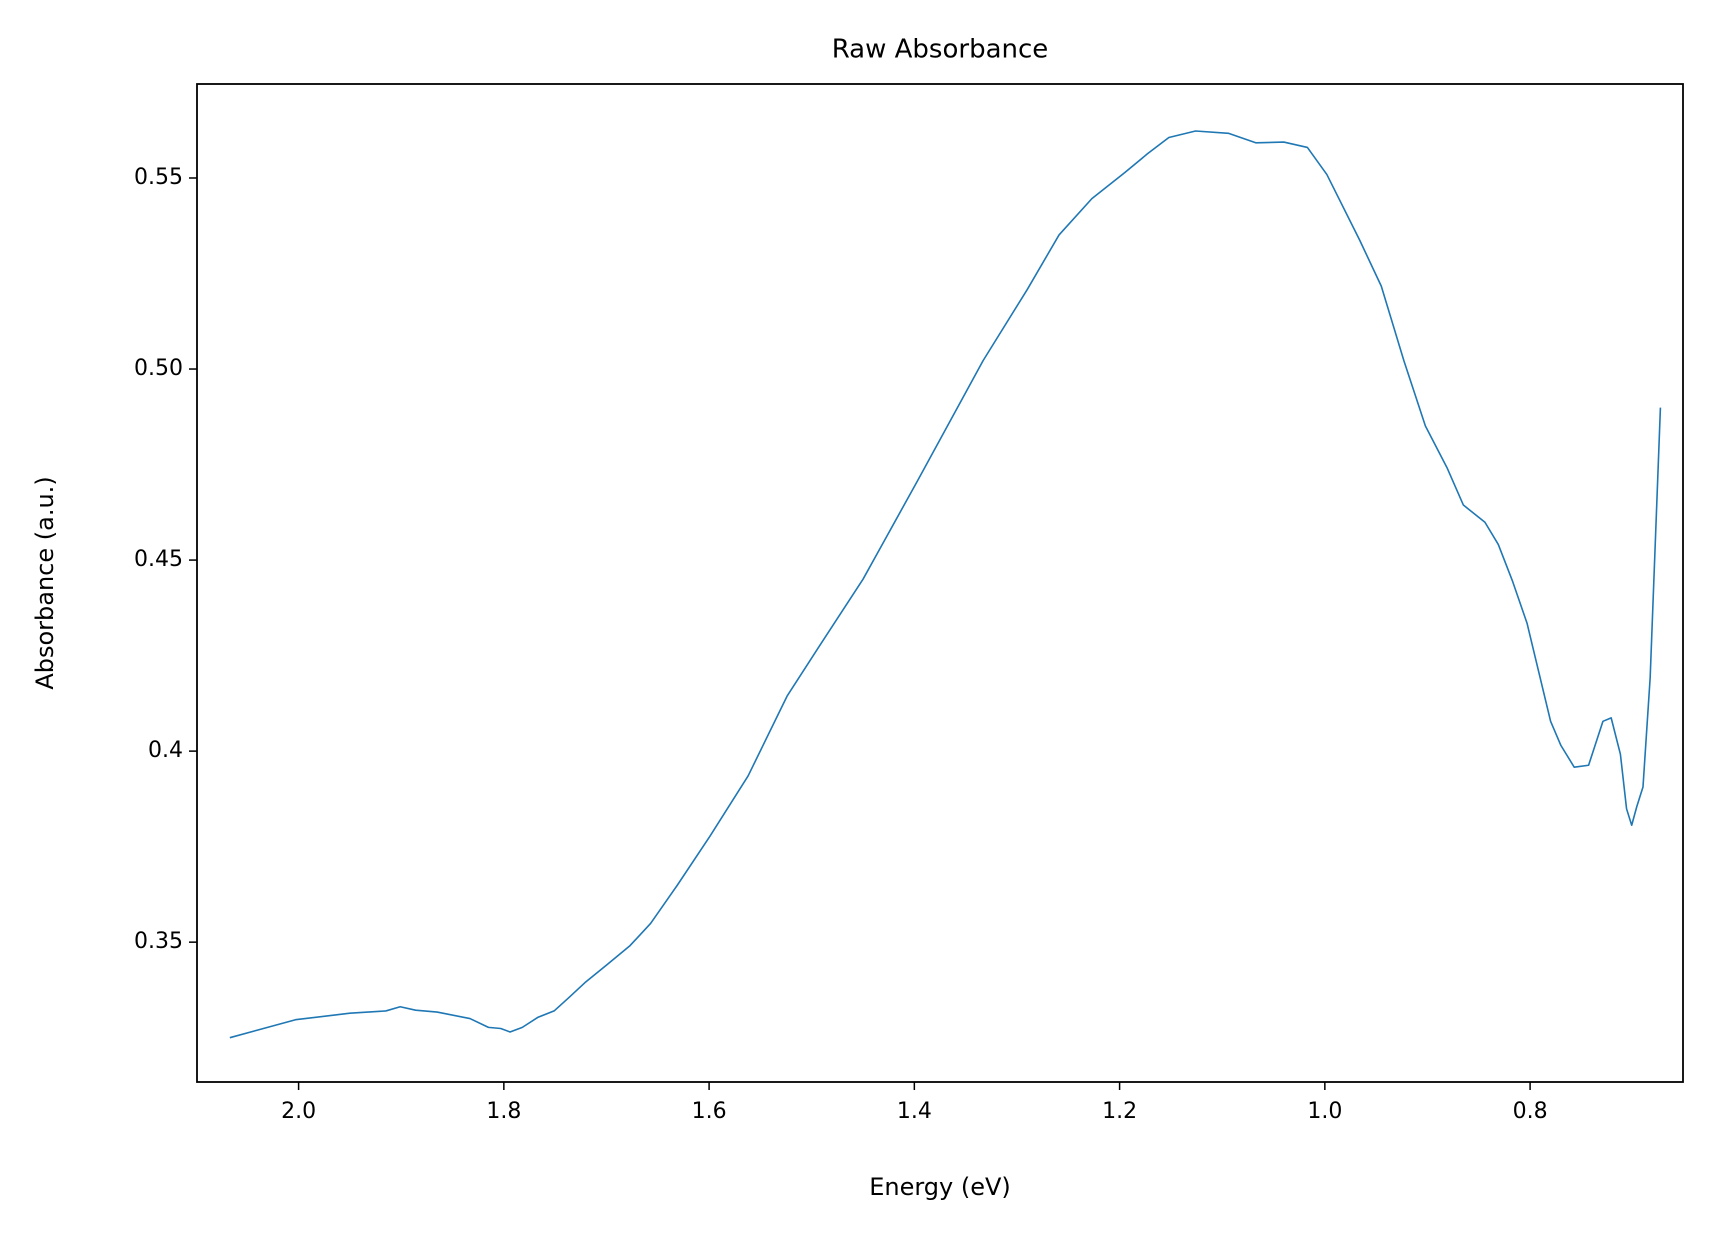  What do you see at coordinates (1119, 1111) in the screenshot?
I see `x-tick-label: 1.2` at bounding box center [1119, 1111].